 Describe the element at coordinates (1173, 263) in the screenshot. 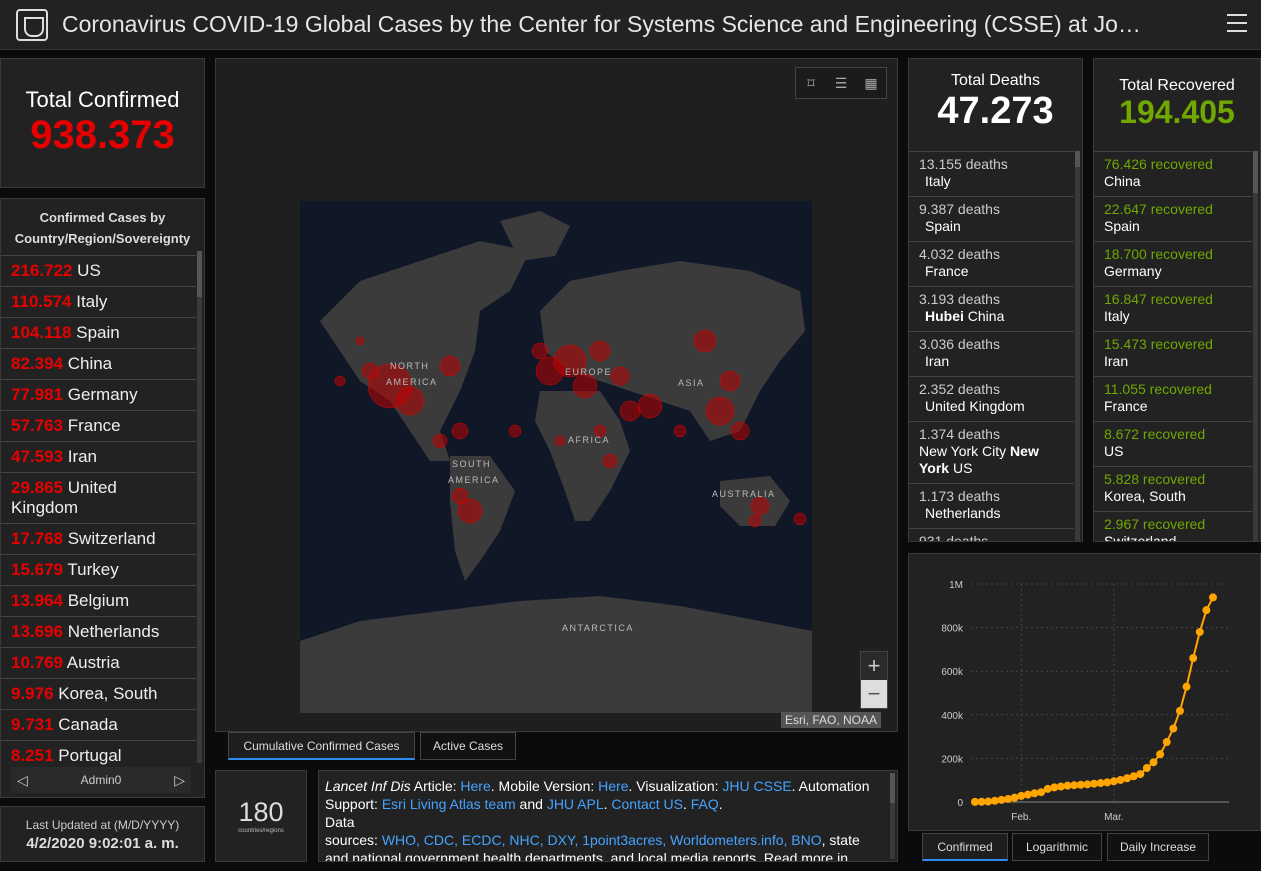

I see `stat-list-item: 18.700 recovered Germany` at that location.